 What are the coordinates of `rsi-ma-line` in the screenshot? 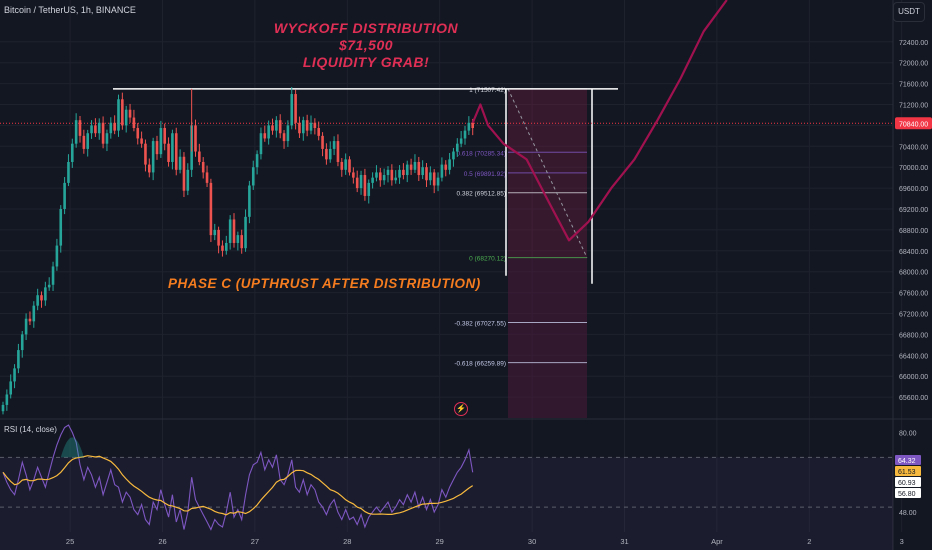 It's located at (238, 485).